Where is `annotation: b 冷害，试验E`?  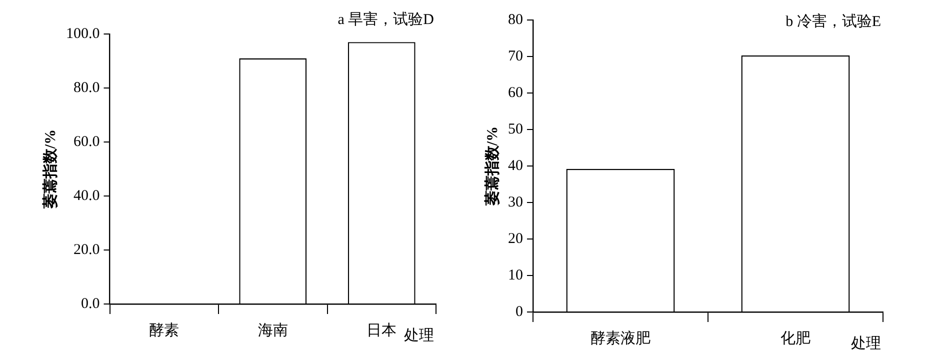 annotation: b 冷害，试验E is located at coordinates (833, 21).